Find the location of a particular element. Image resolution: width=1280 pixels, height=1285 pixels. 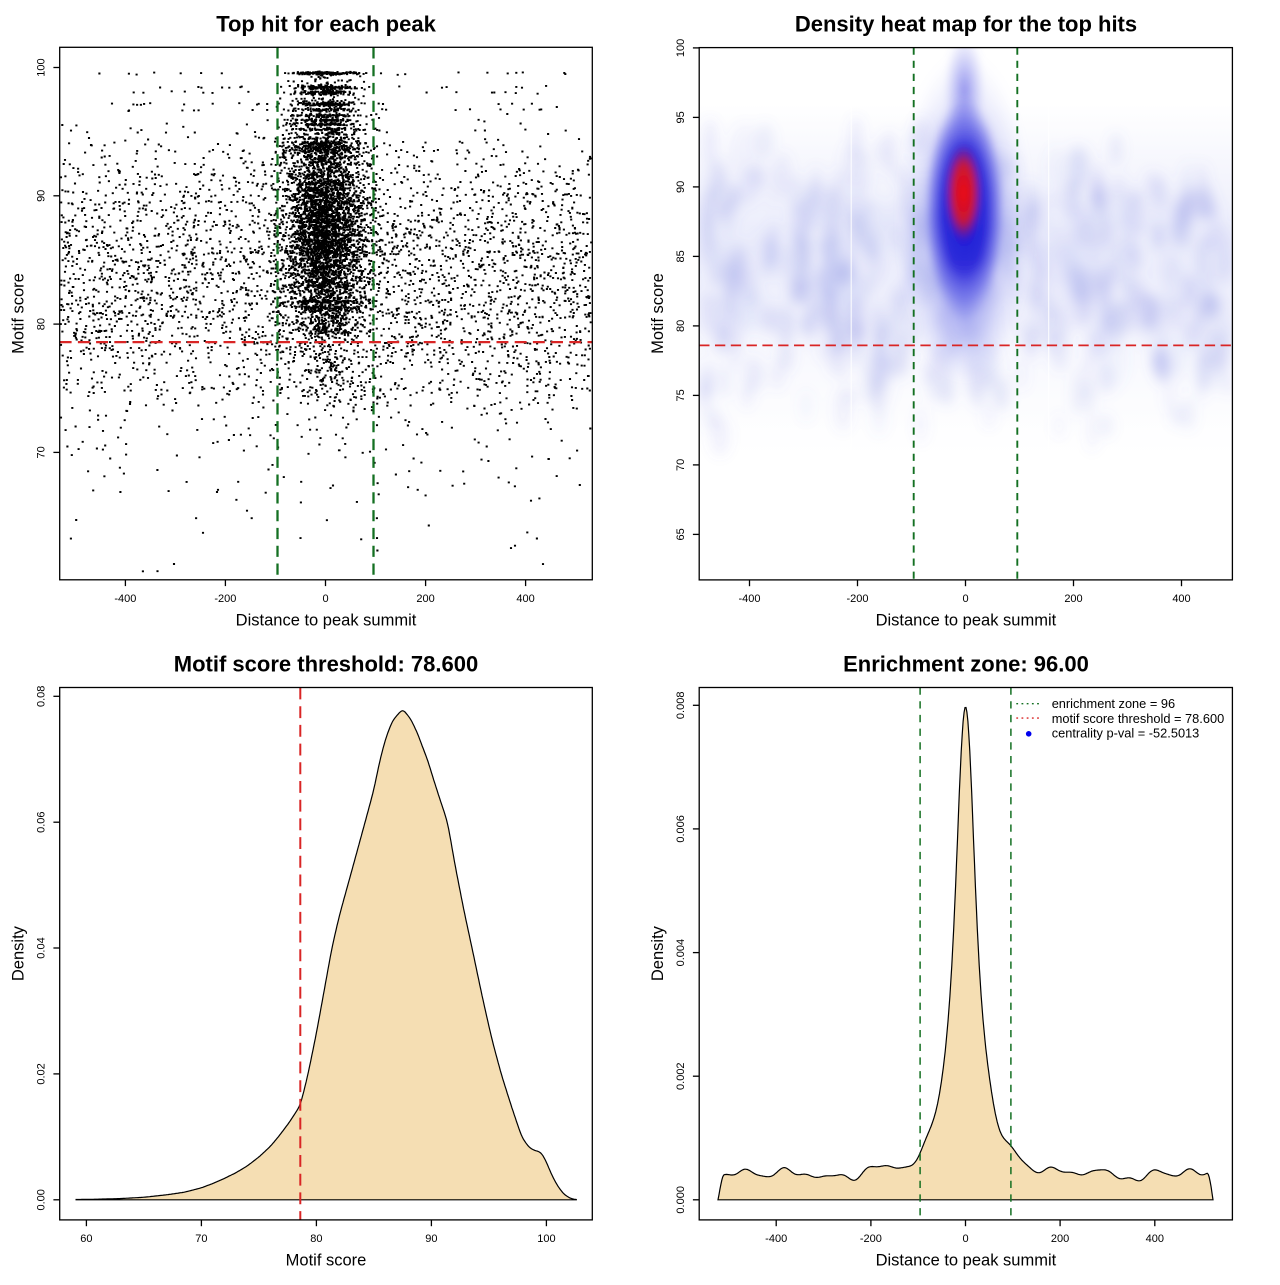

svg-text: Motif score threshold: 78.600 is located at coordinates (326, 664).